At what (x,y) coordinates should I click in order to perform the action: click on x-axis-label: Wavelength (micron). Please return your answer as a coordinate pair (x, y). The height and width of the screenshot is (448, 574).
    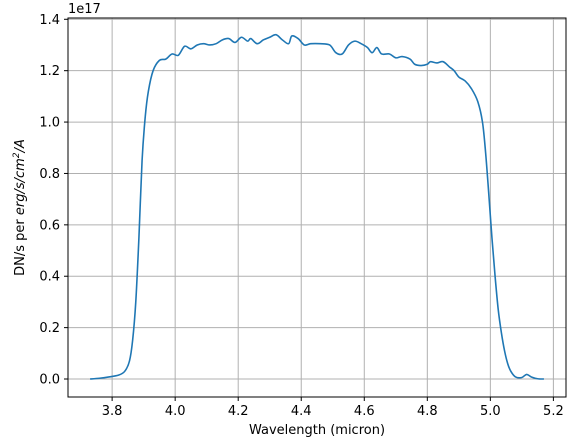
    Looking at the image, I should click on (317, 430).